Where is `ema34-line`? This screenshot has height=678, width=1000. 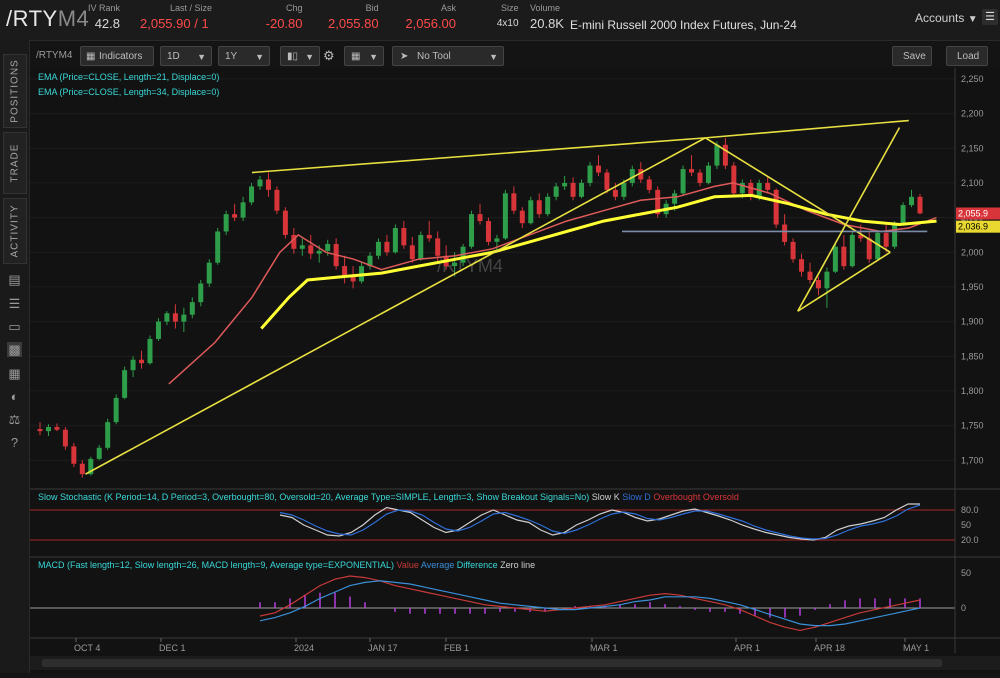
ema34-line is located at coordinates (598, 261).